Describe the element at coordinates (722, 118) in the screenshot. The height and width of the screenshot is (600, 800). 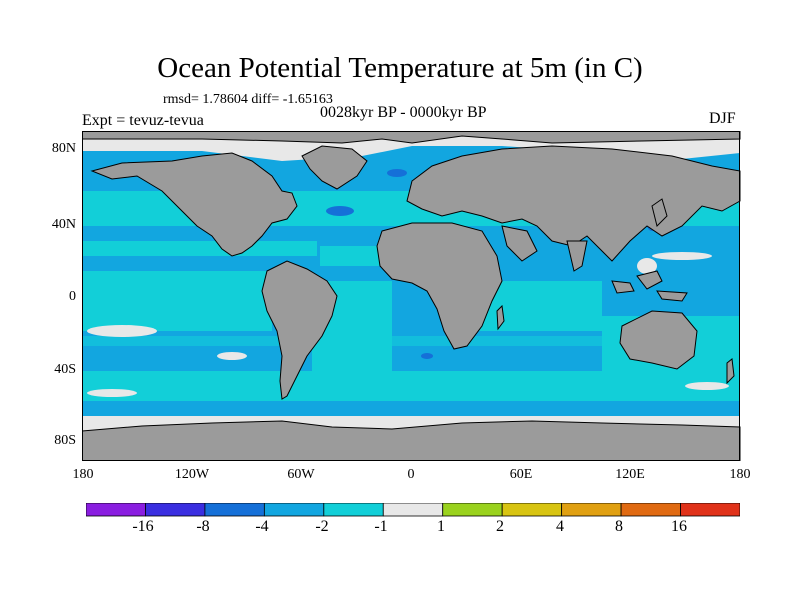
I see `season-label: DJF` at that location.